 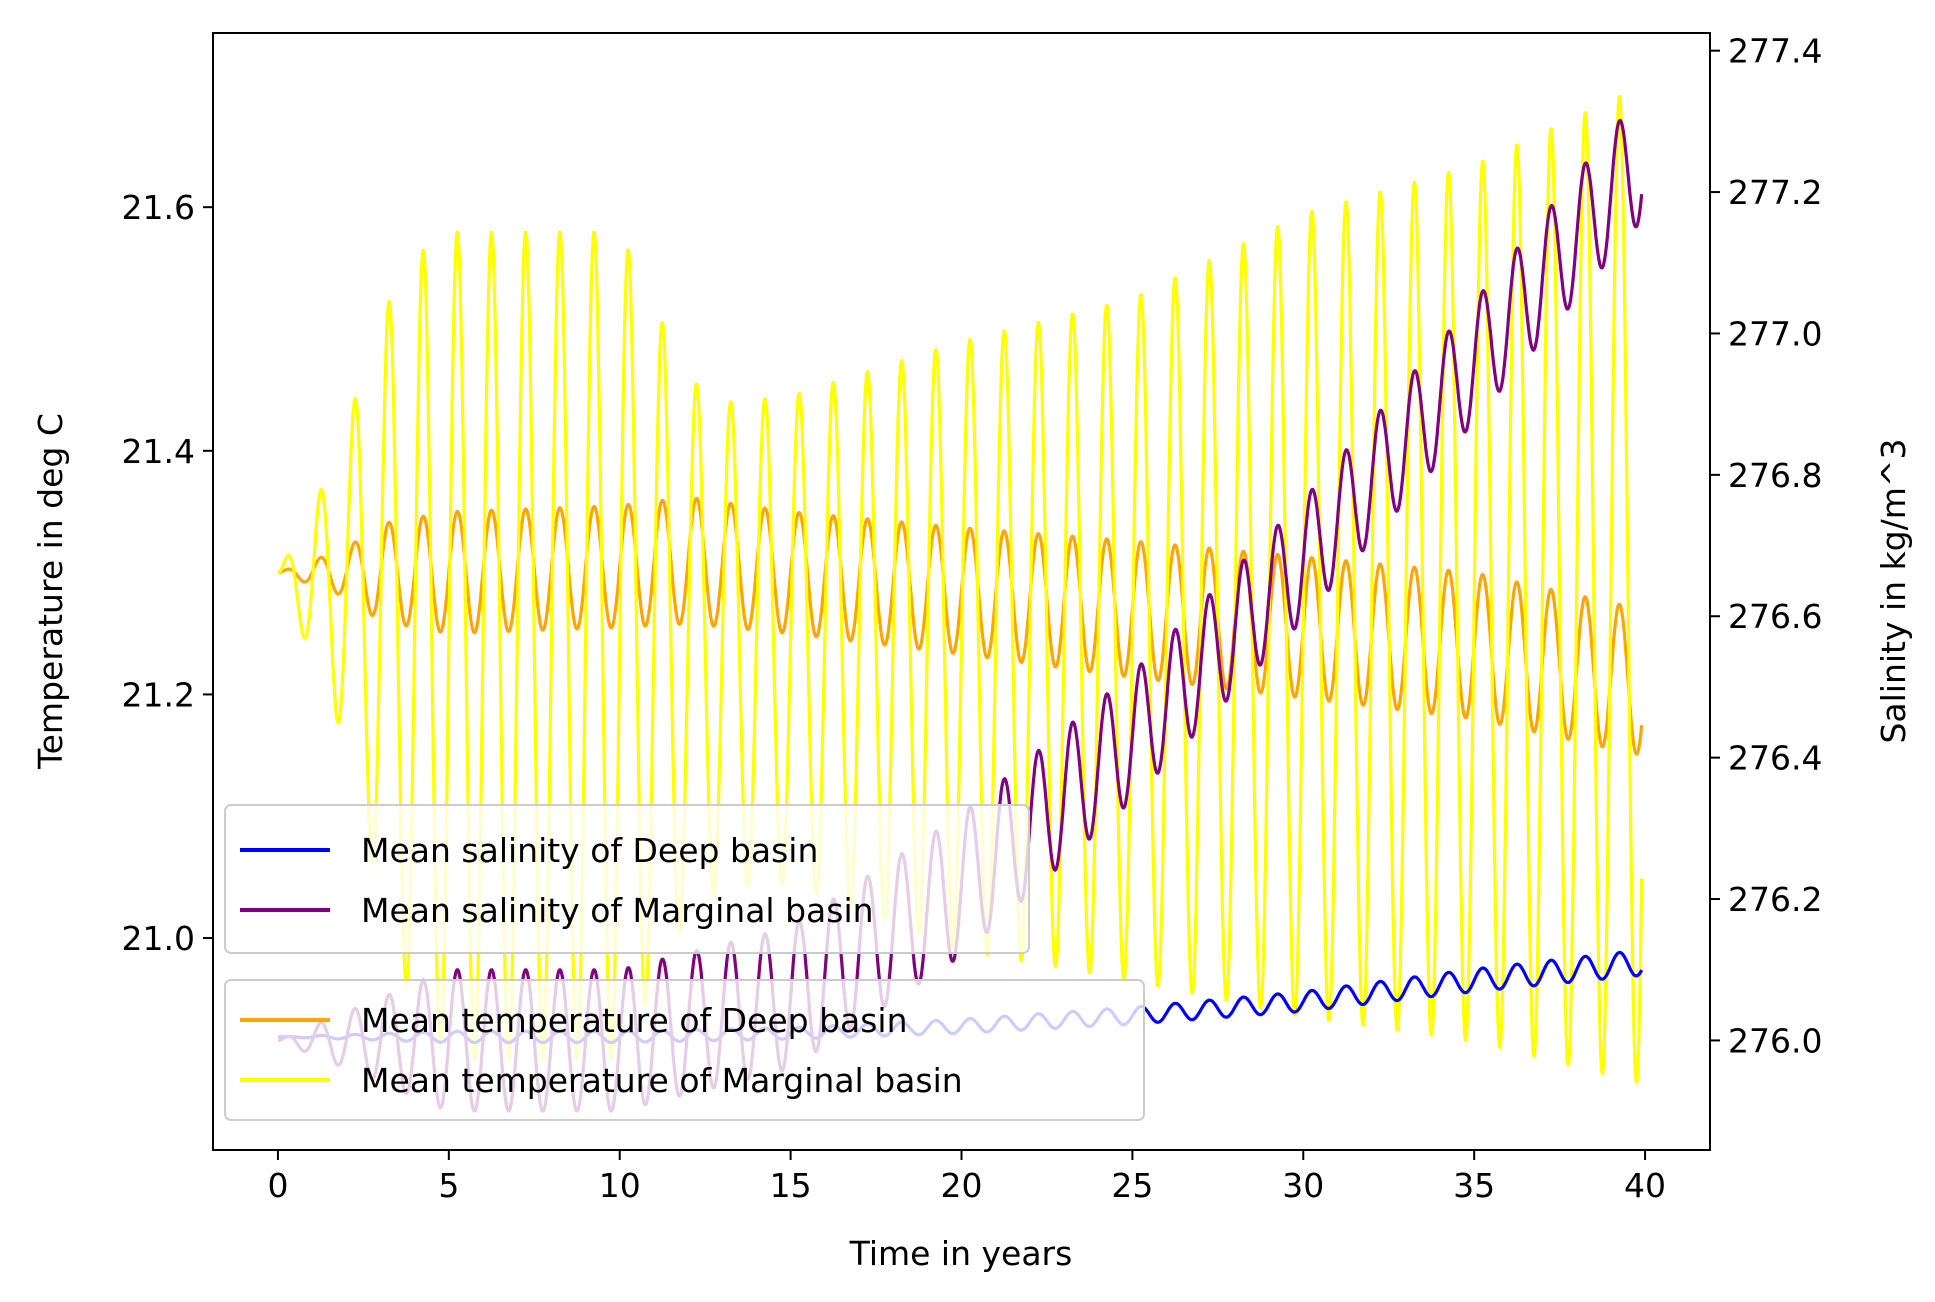 What do you see at coordinates (1775, 616) in the screenshot?
I see `right-y-tick-label: 276.6` at bounding box center [1775, 616].